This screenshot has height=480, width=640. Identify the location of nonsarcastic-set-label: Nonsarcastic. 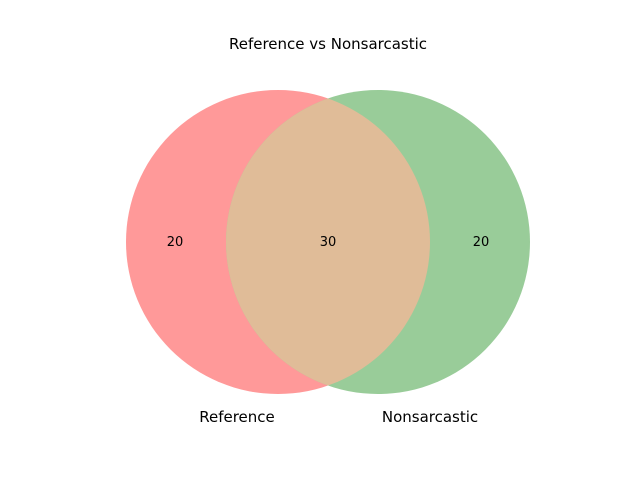
(430, 417).